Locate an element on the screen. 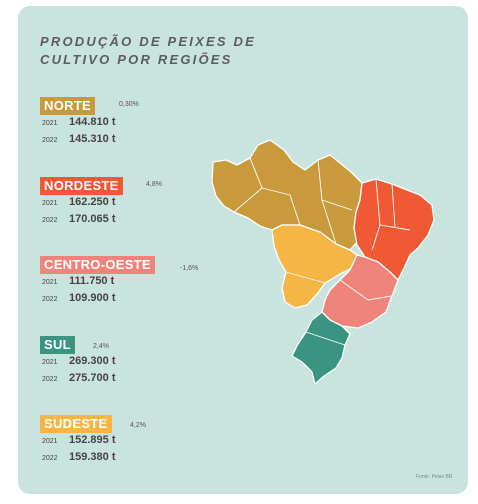 The width and height of the screenshot is (478, 504). region-change-nordeste: 4,8% is located at coordinates (154, 184).